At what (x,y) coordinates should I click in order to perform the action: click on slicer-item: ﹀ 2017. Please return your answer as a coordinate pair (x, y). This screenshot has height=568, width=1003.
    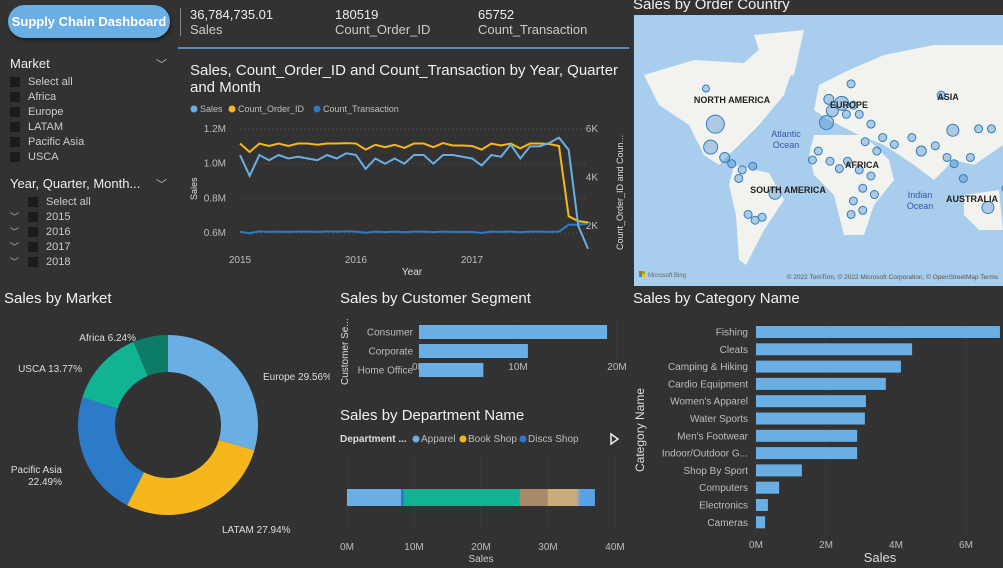
    Looking at the image, I should click on (40, 246).